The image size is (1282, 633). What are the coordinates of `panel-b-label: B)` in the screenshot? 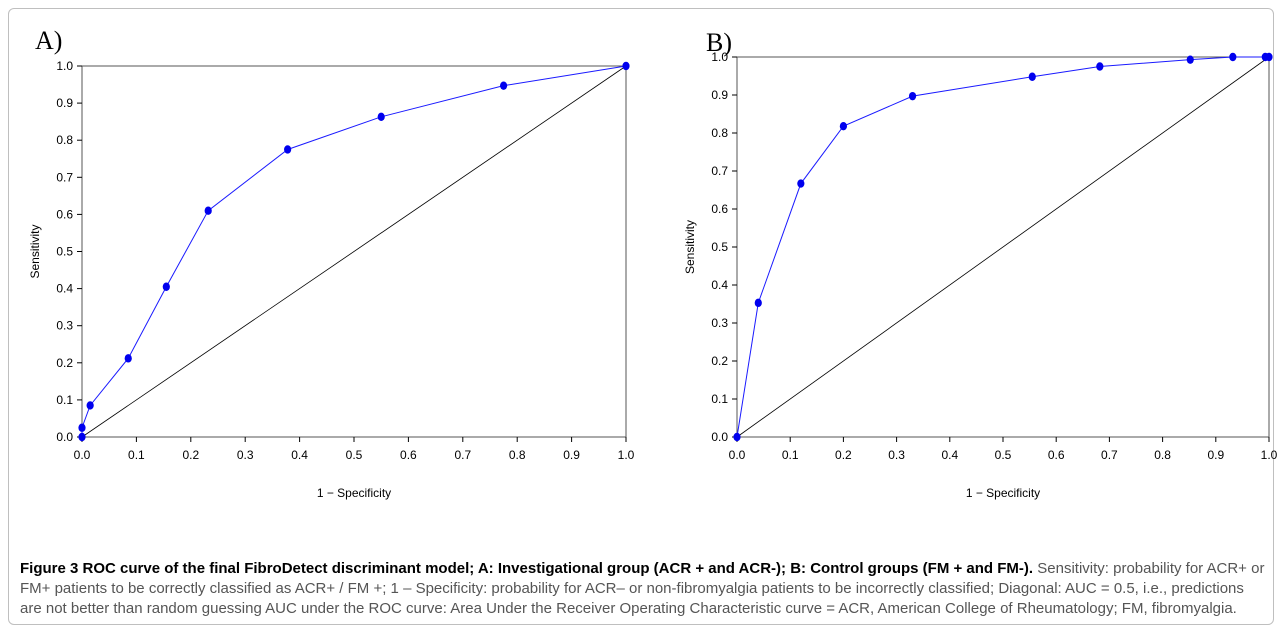 It's located at (719, 42).